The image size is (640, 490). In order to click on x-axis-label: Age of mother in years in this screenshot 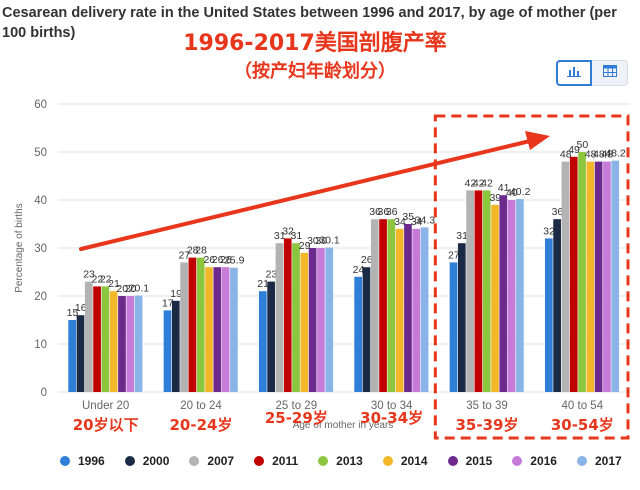, I will do `click(343, 425)`.